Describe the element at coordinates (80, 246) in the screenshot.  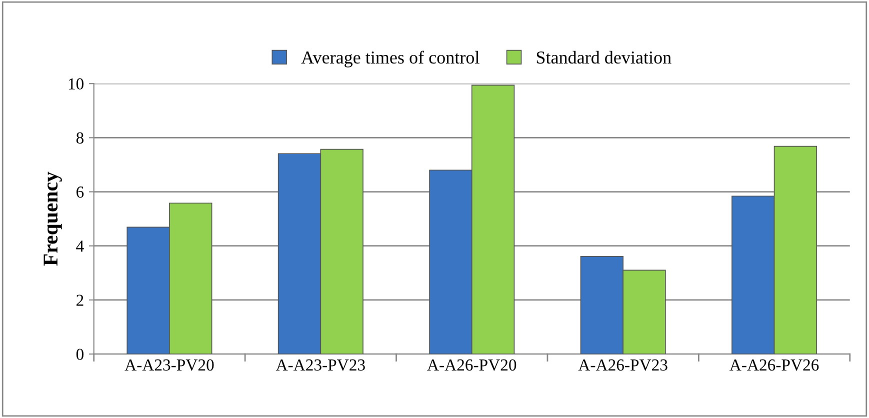
I see `y-tick-label: 4` at that location.